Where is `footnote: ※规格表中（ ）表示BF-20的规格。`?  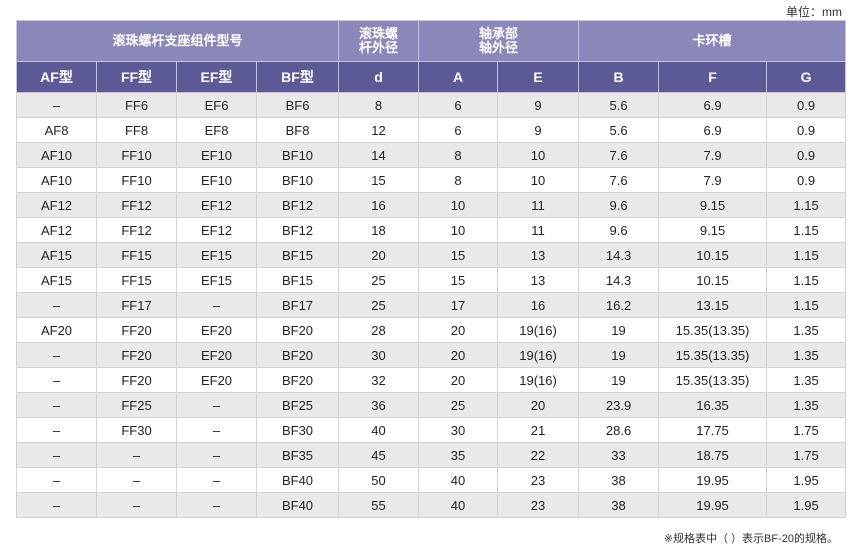
footnote: ※规格表中（ ）表示BF-20的规格。 is located at coordinates (750, 539).